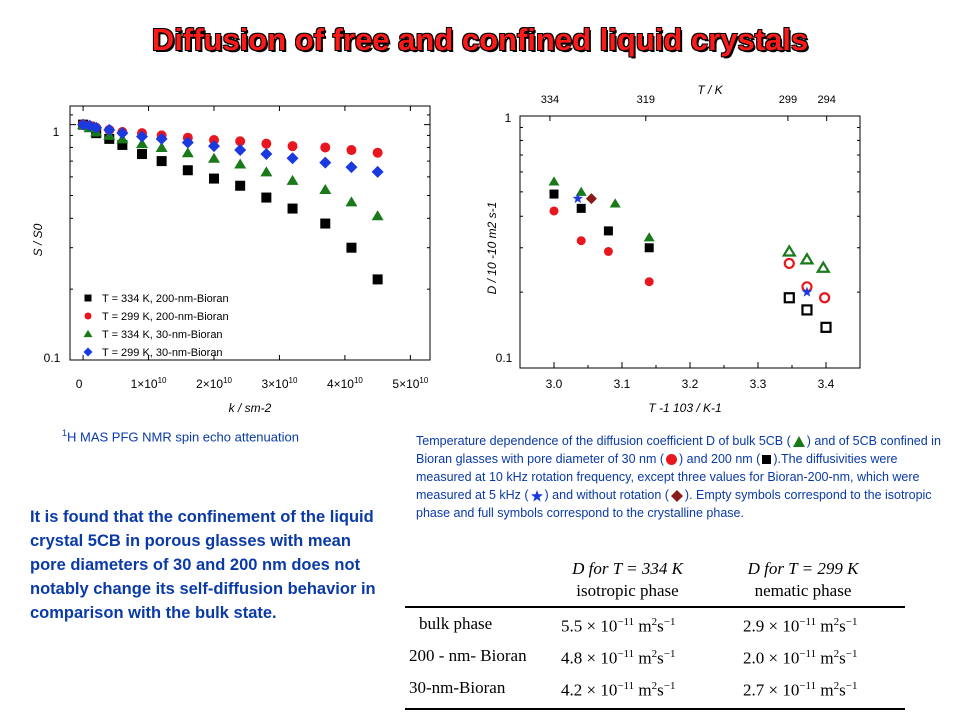  What do you see at coordinates (180, 436) in the screenshot?
I see `left-chart-caption: 1H MAS PFG NMR spin echo attenuation` at bounding box center [180, 436].